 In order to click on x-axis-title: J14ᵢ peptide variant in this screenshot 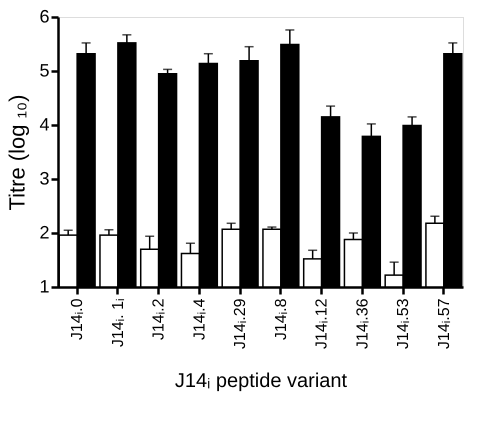, I will do `click(261, 381)`.